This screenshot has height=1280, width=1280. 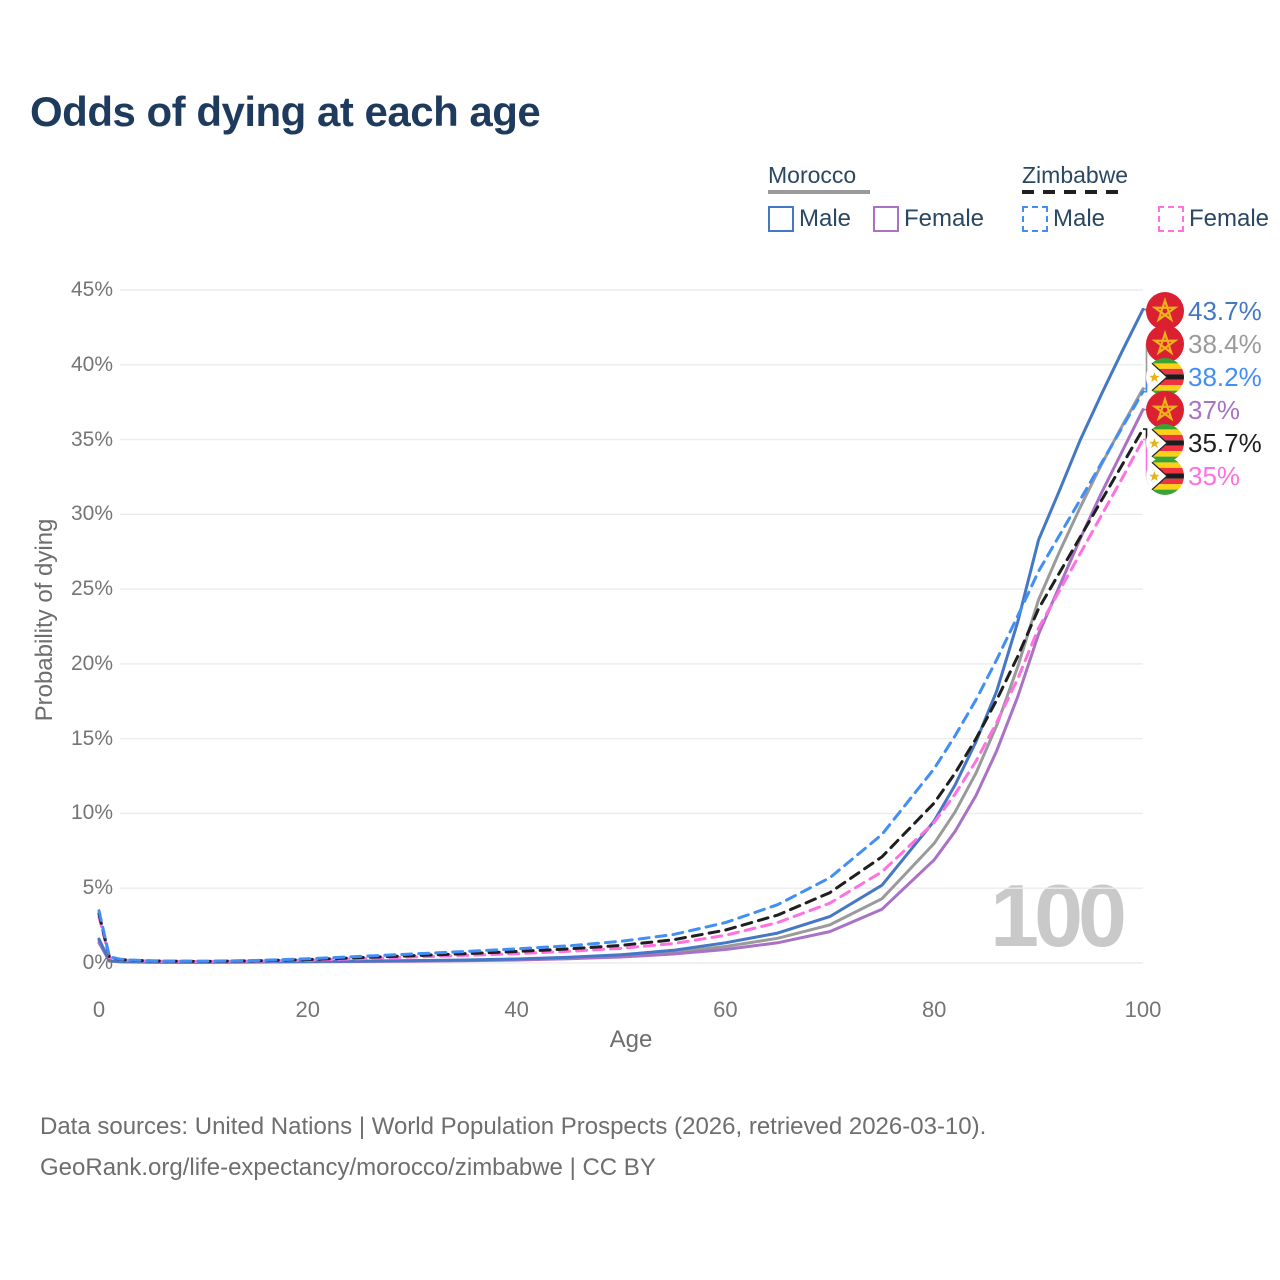 I want to click on end-label-flag-zimbabwe-female, so click(x=1165, y=476).